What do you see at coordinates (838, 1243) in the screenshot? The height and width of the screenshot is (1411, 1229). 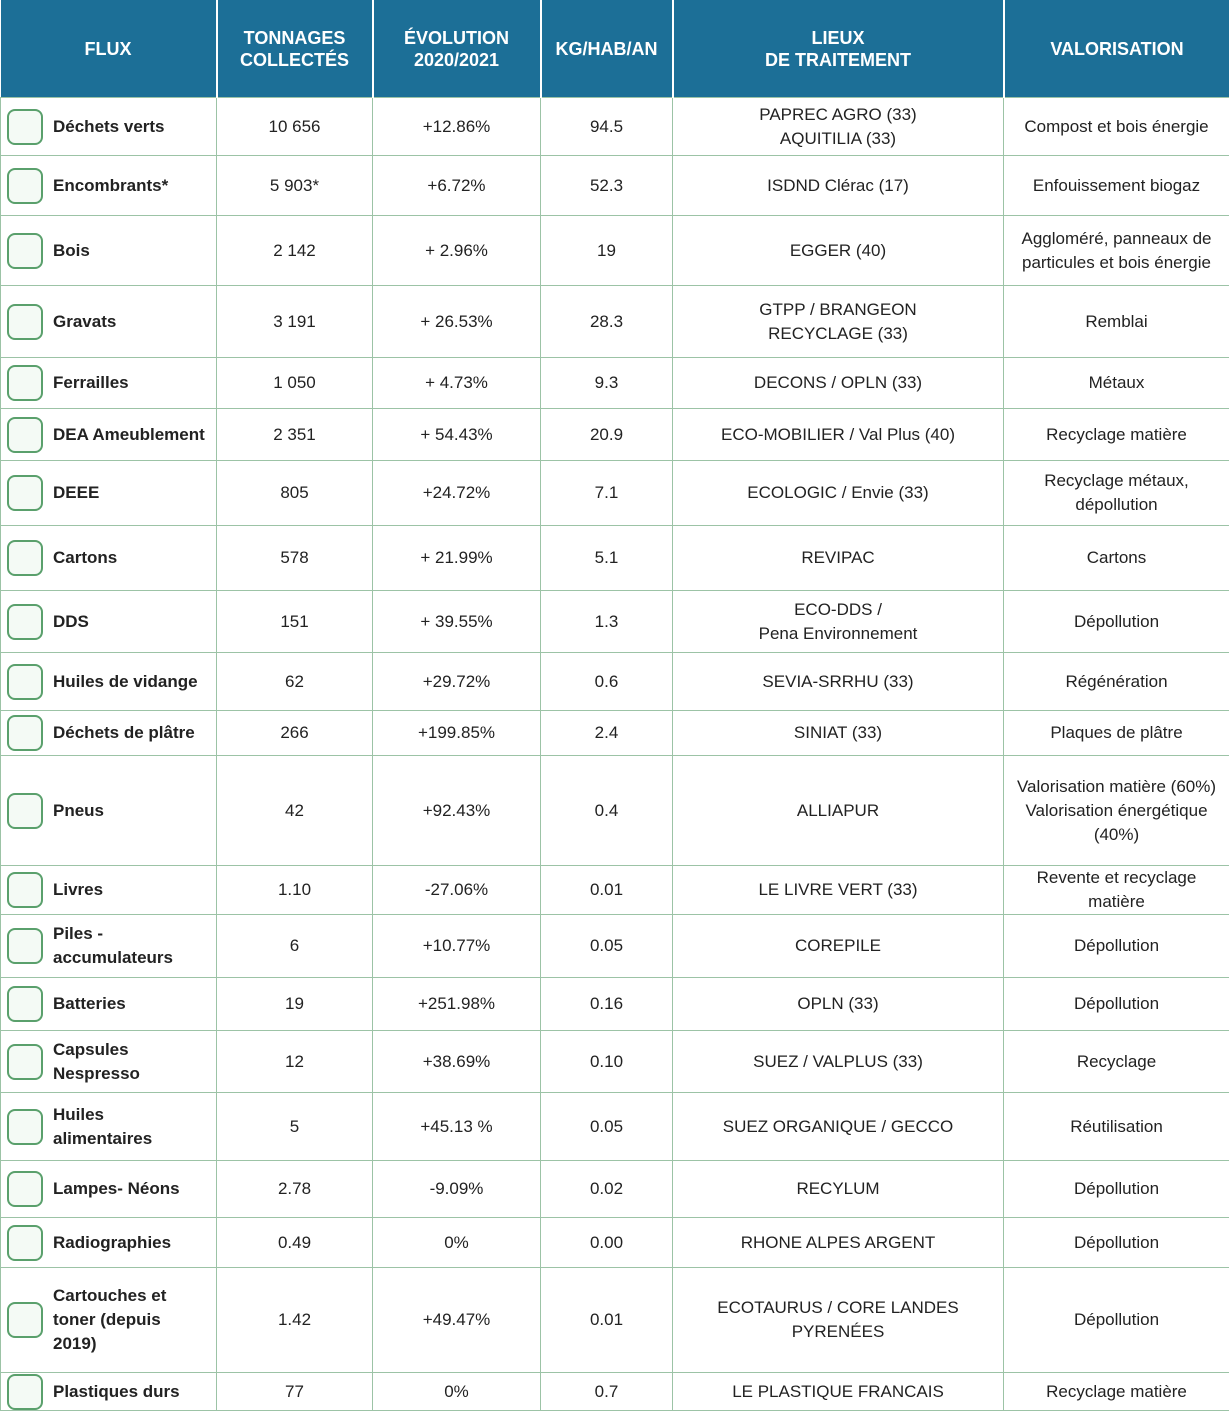 I see `table-cell: RHONE ALPES ARGENT` at bounding box center [838, 1243].